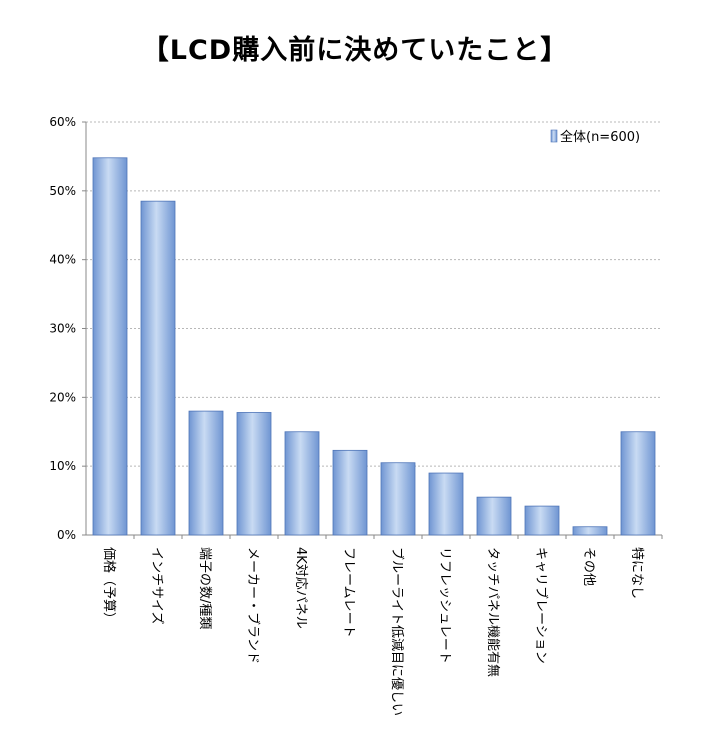  Describe the element at coordinates (397, 631) in the screenshot. I see `x-tick-label: ブルーライト低減目に優しい` at that location.